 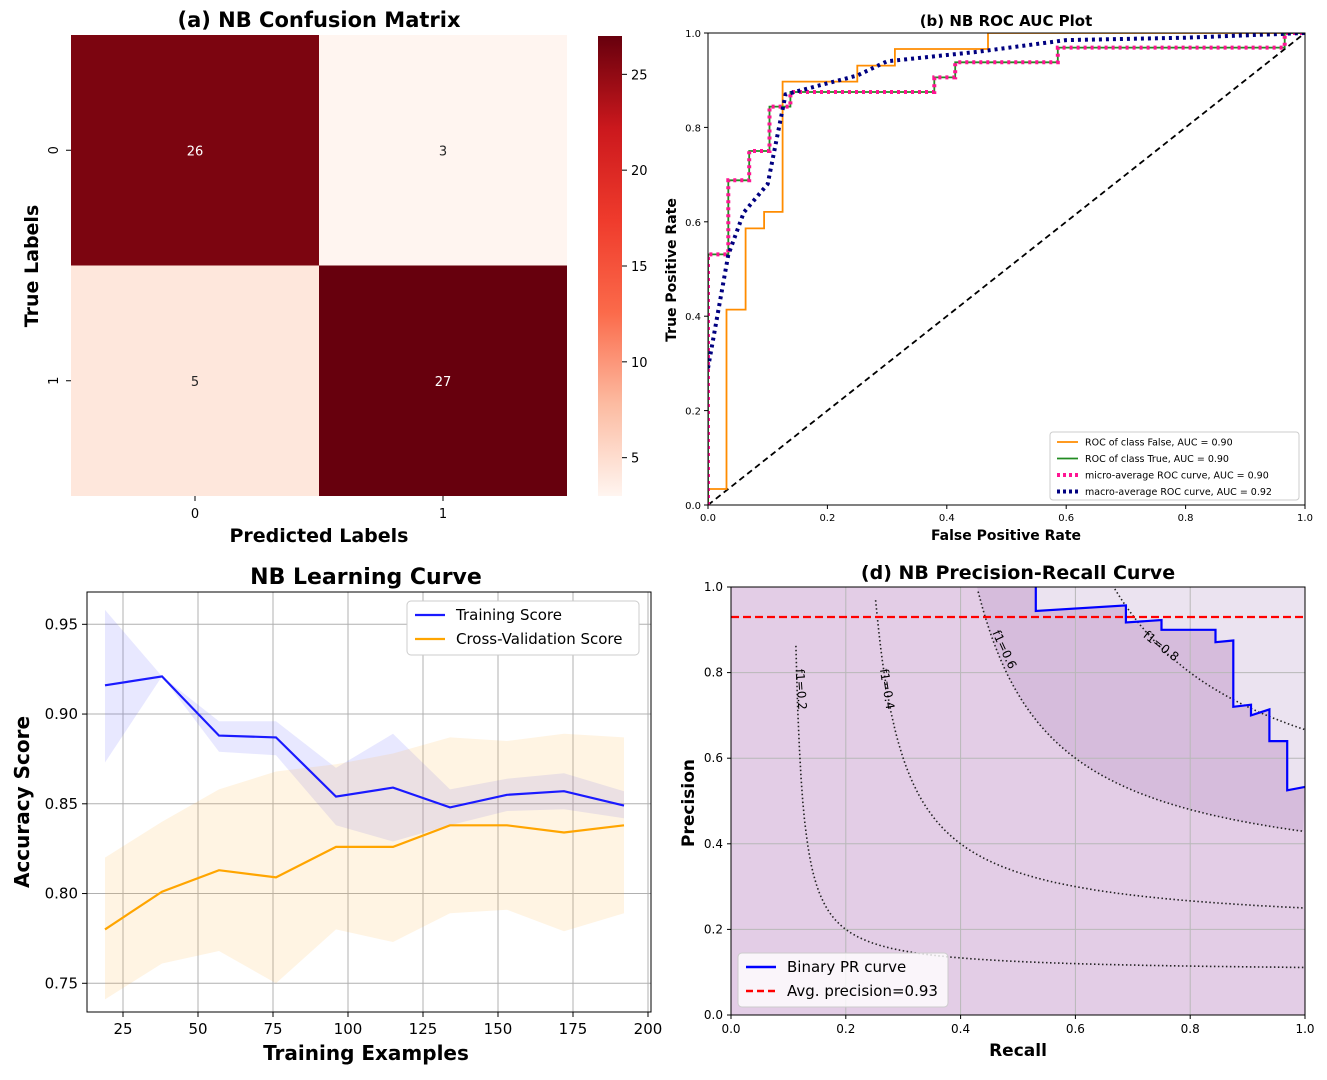 I want to click on lc-xtick-label: 75, so click(x=272, y=1029).